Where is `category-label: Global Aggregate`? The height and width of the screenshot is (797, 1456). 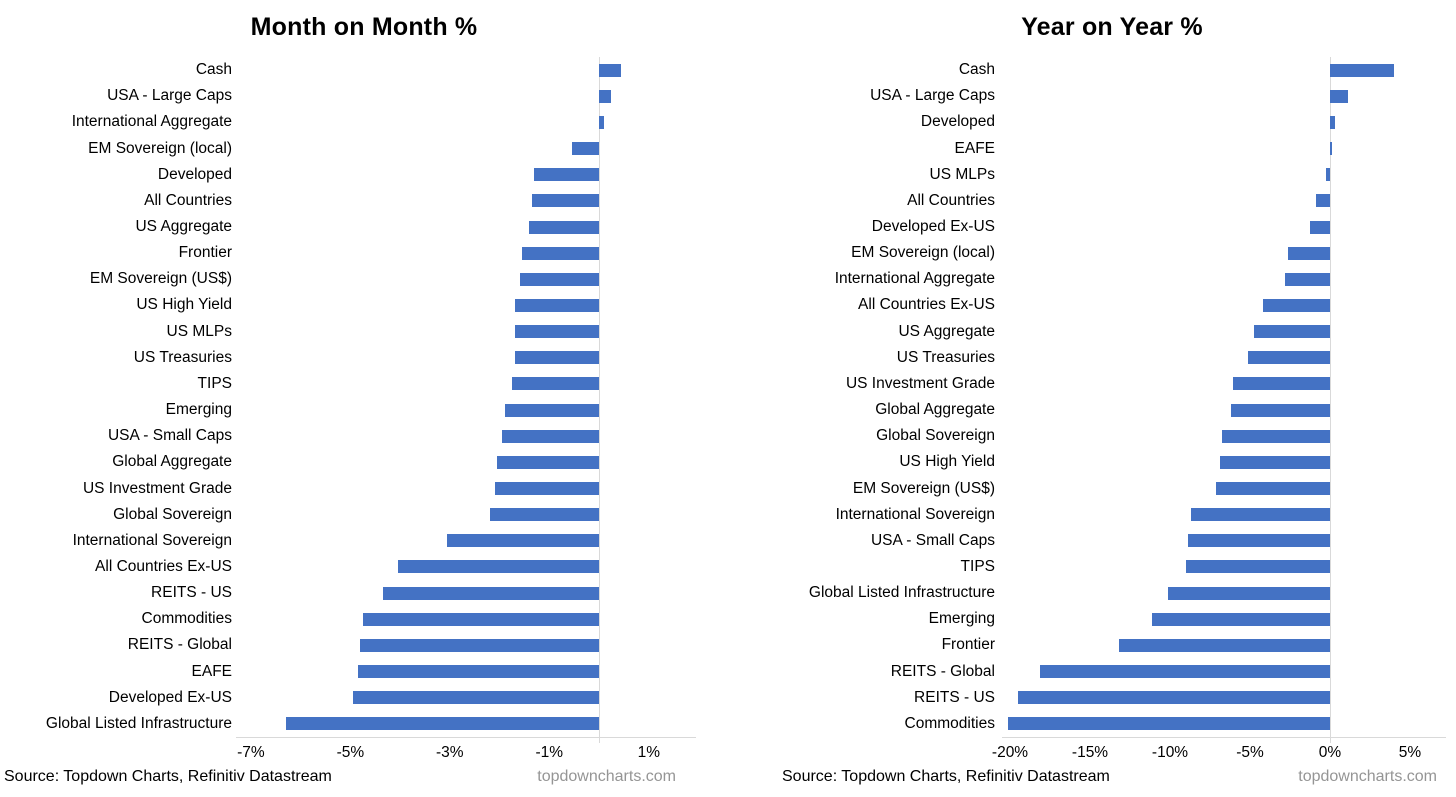 category-label: Global Aggregate is located at coordinates (935, 409).